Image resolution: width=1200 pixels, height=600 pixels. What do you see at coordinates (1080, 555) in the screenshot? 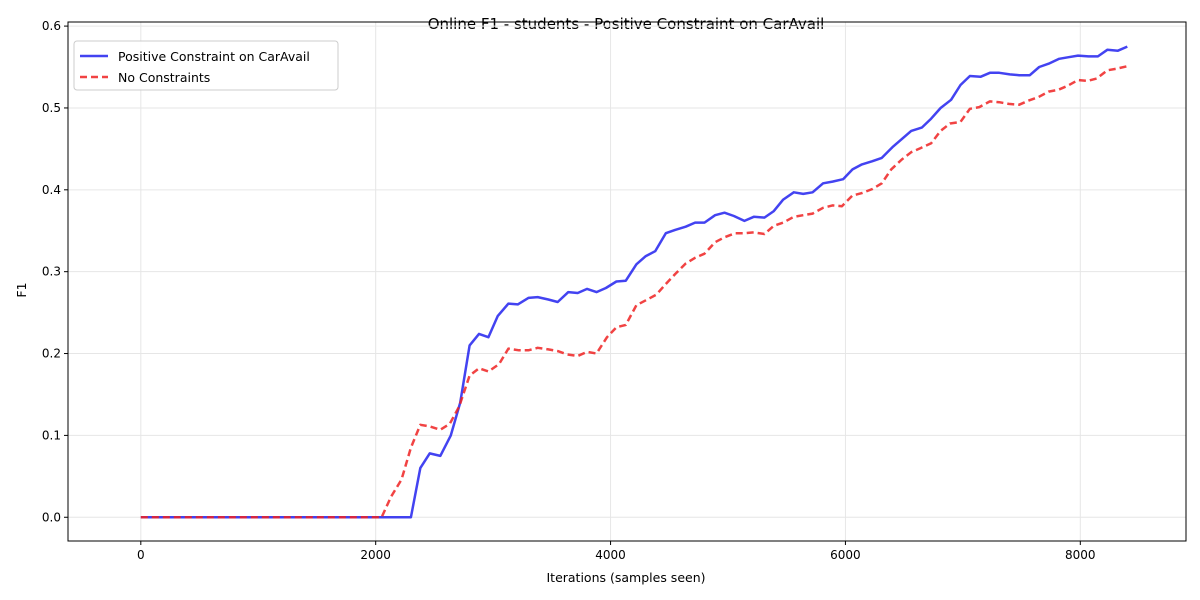
I see `x-tick-label: 8000` at bounding box center [1080, 555].